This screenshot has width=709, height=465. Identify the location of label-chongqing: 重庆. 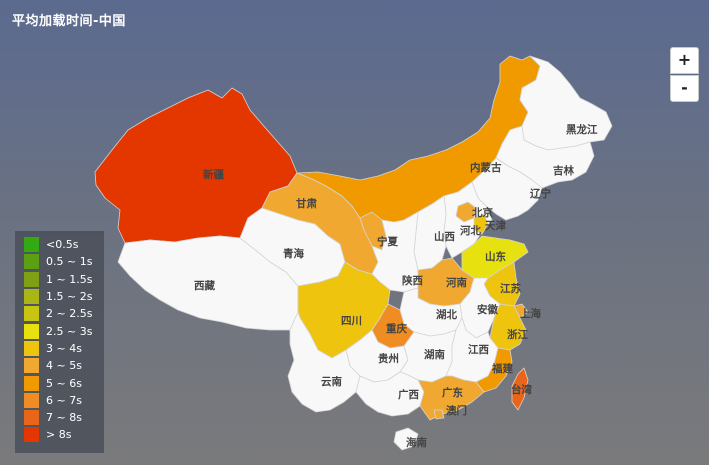
(396, 328).